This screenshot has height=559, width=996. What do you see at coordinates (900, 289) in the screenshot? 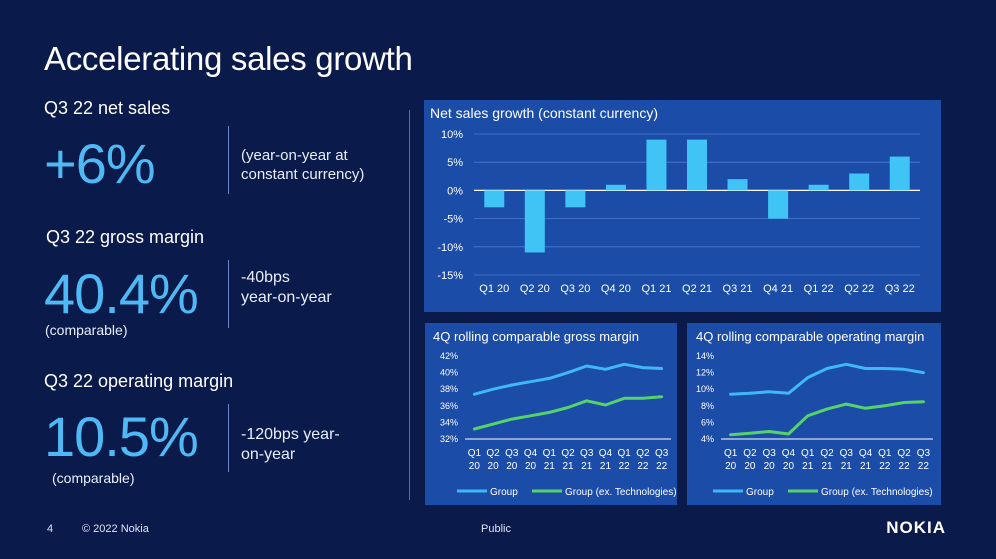
I see `x-tick-label: Q3 22` at bounding box center [900, 289].